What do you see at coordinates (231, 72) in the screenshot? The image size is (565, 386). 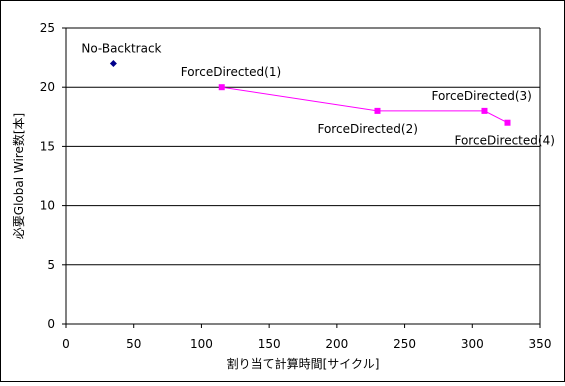 I see `point-label: ForceDirected(1)` at bounding box center [231, 72].